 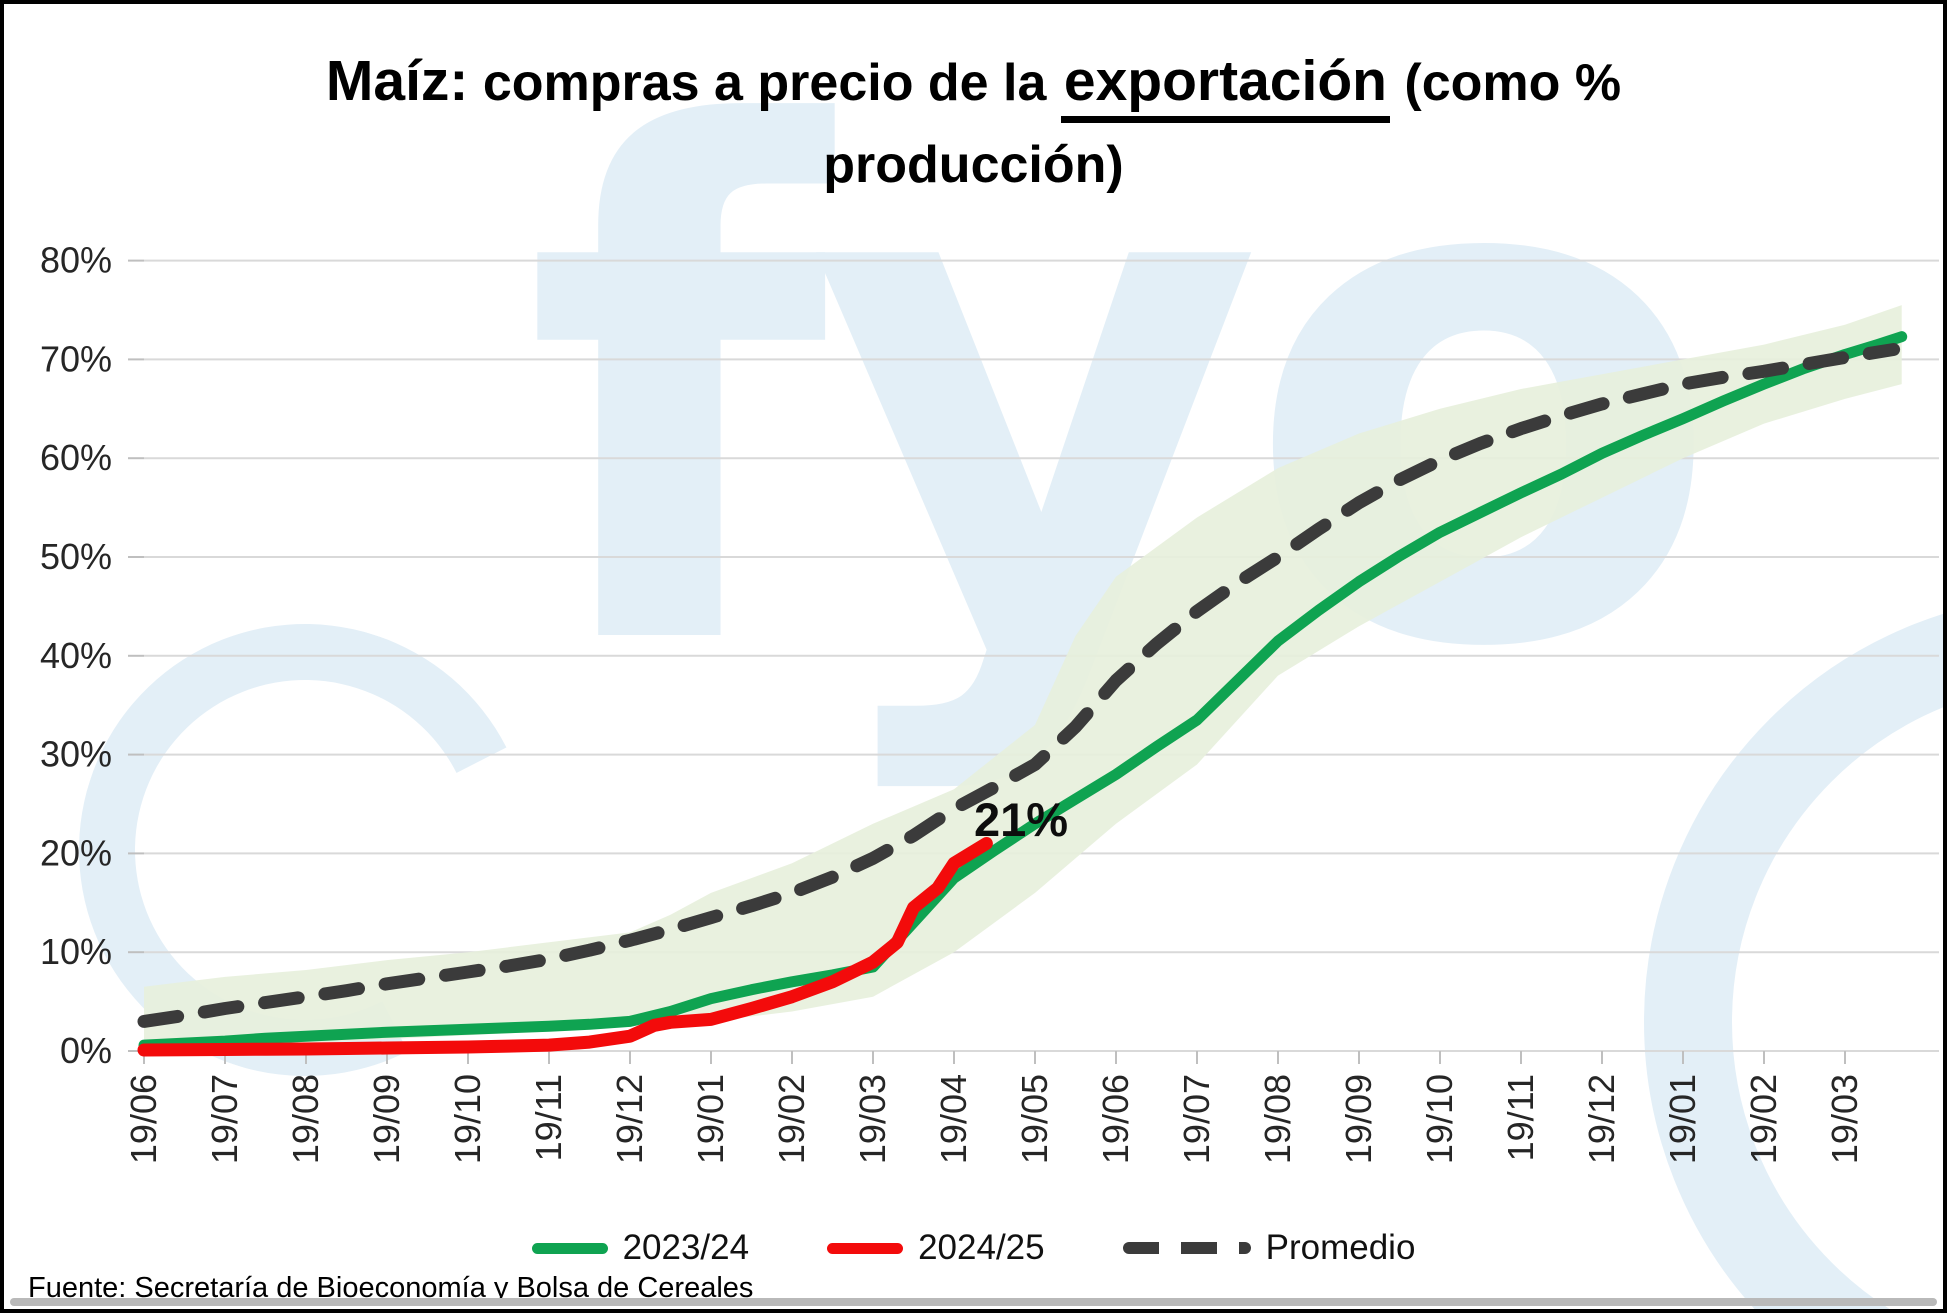 I want to click on legend-label: Promedio, so click(x=1340, y=1247).